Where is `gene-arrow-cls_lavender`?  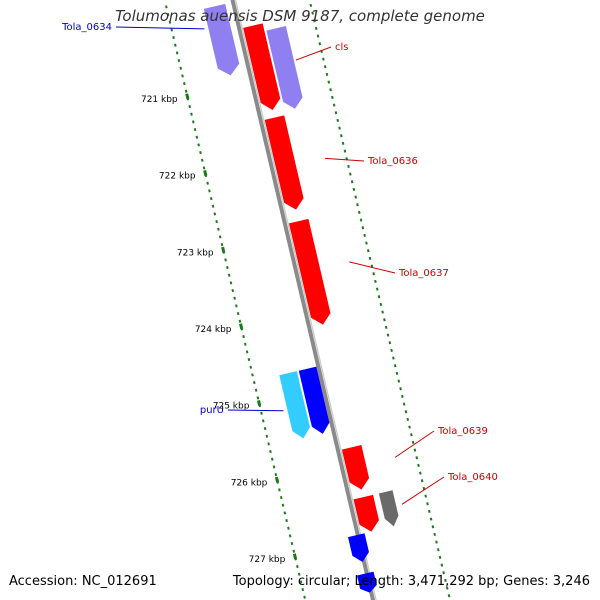
gene-arrow-cls_lavender is located at coordinates (284, 67).